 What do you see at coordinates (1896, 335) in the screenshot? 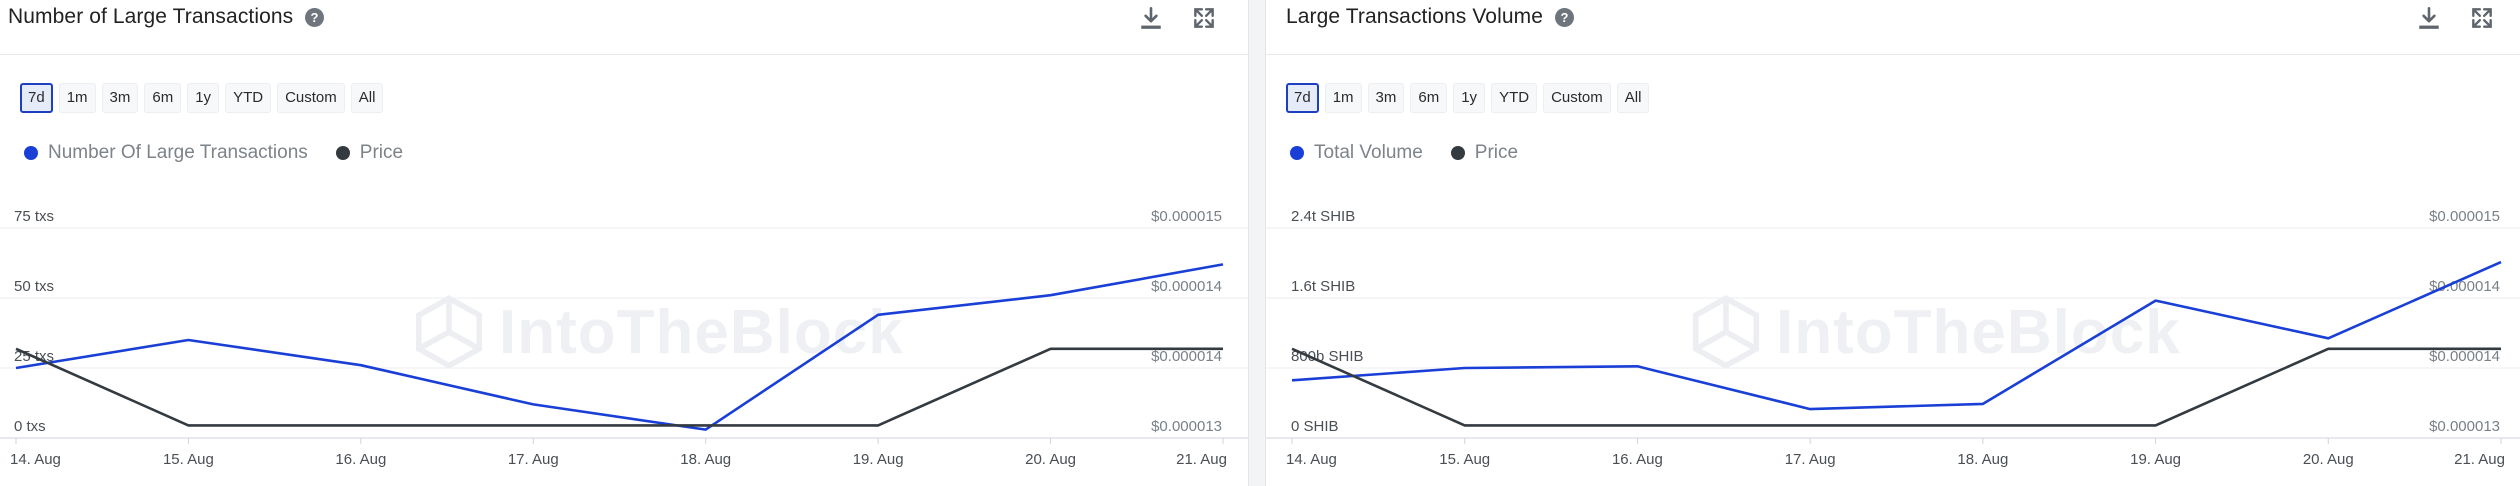
I see `series-line-primary` at bounding box center [1896, 335].